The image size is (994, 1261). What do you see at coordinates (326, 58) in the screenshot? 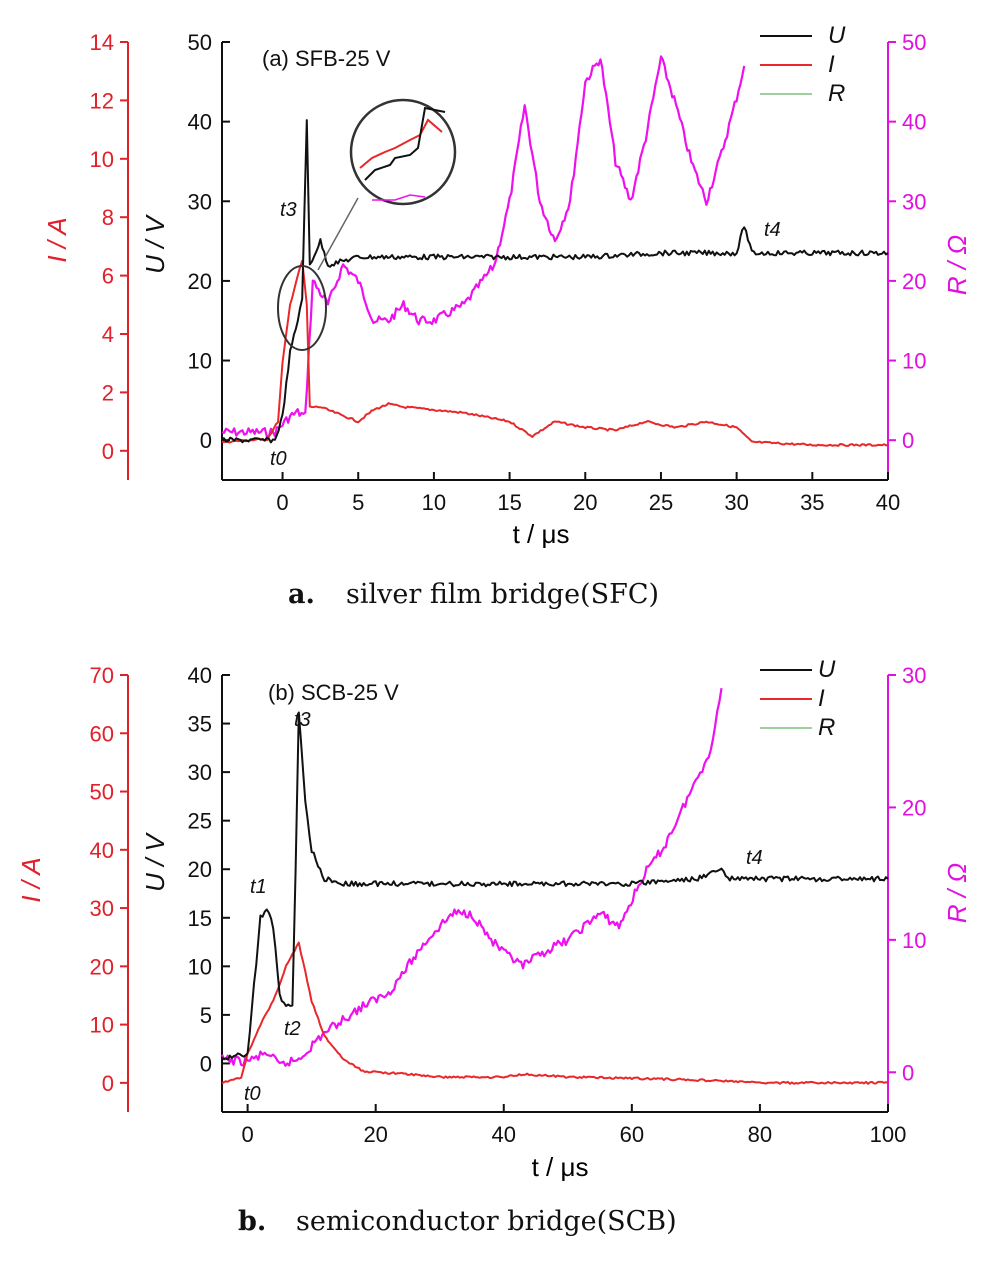
I see `chart-a-title: (a) SFB-25 V` at bounding box center [326, 58].